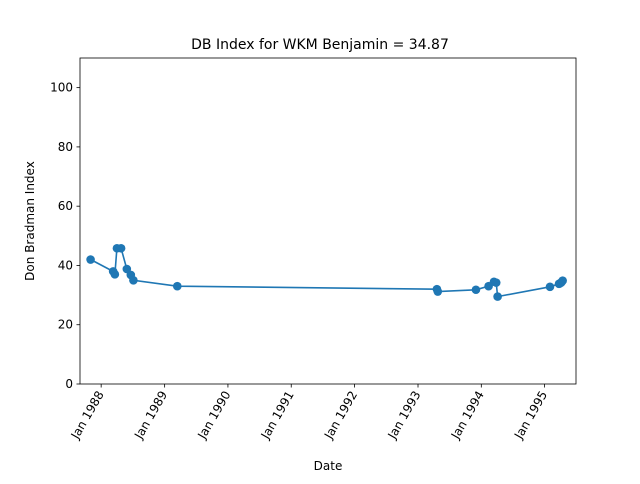 The height and width of the screenshot is (484, 640). Describe the element at coordinates (65, 147) in the screenshot. I see `y-tick-label: 80` at that location.